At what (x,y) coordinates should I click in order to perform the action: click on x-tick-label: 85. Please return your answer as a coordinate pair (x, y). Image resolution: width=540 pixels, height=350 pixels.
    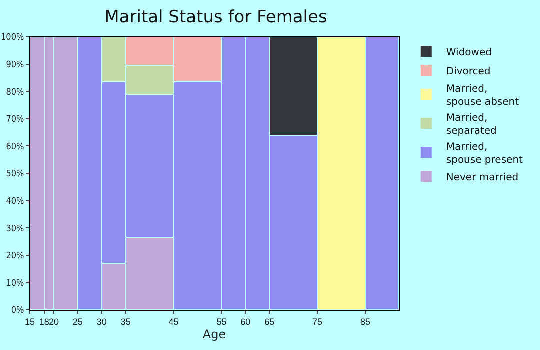
    Looking at the image, I should click on (365, 321).